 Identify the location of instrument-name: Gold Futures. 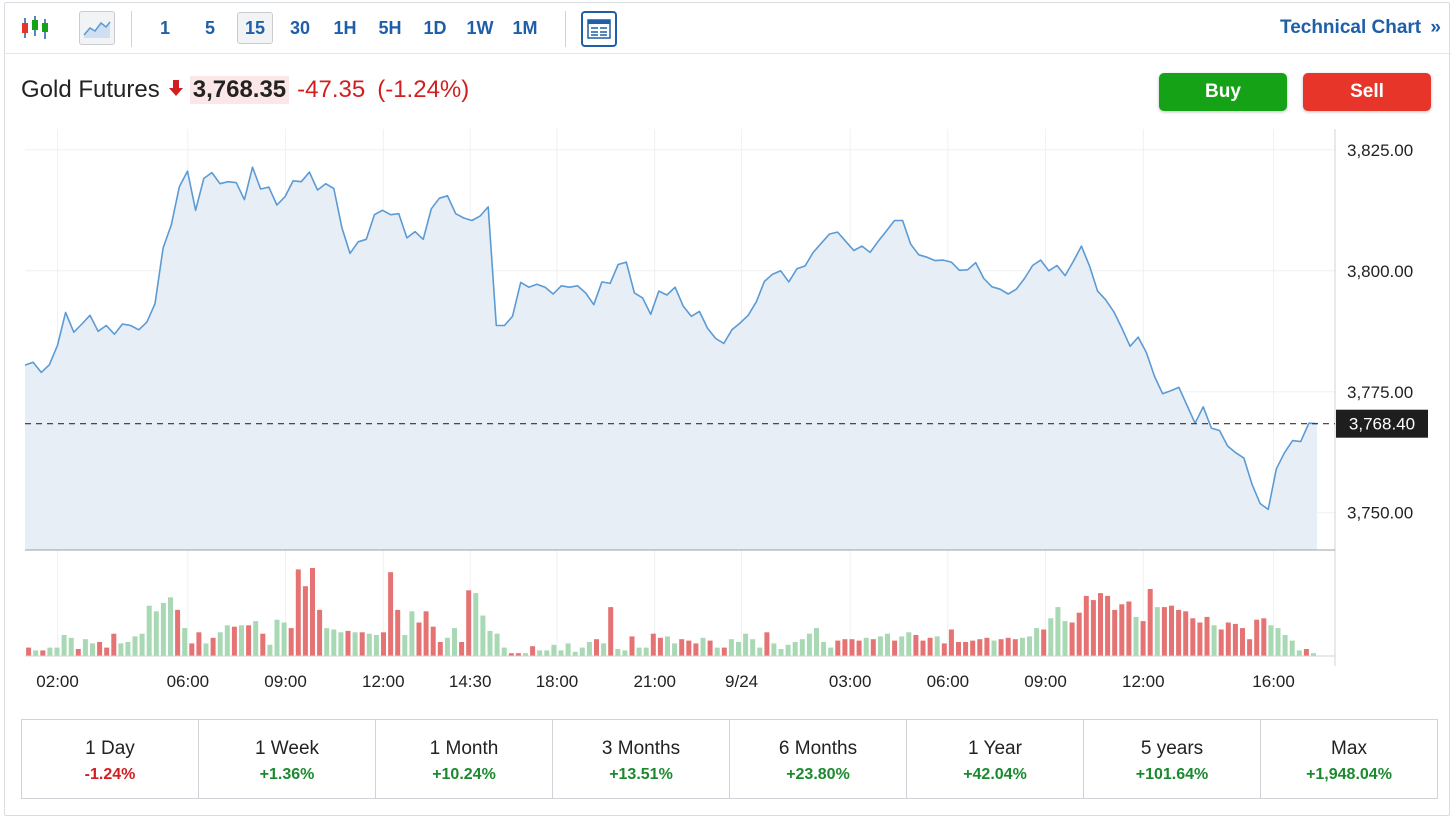
(90, 89).